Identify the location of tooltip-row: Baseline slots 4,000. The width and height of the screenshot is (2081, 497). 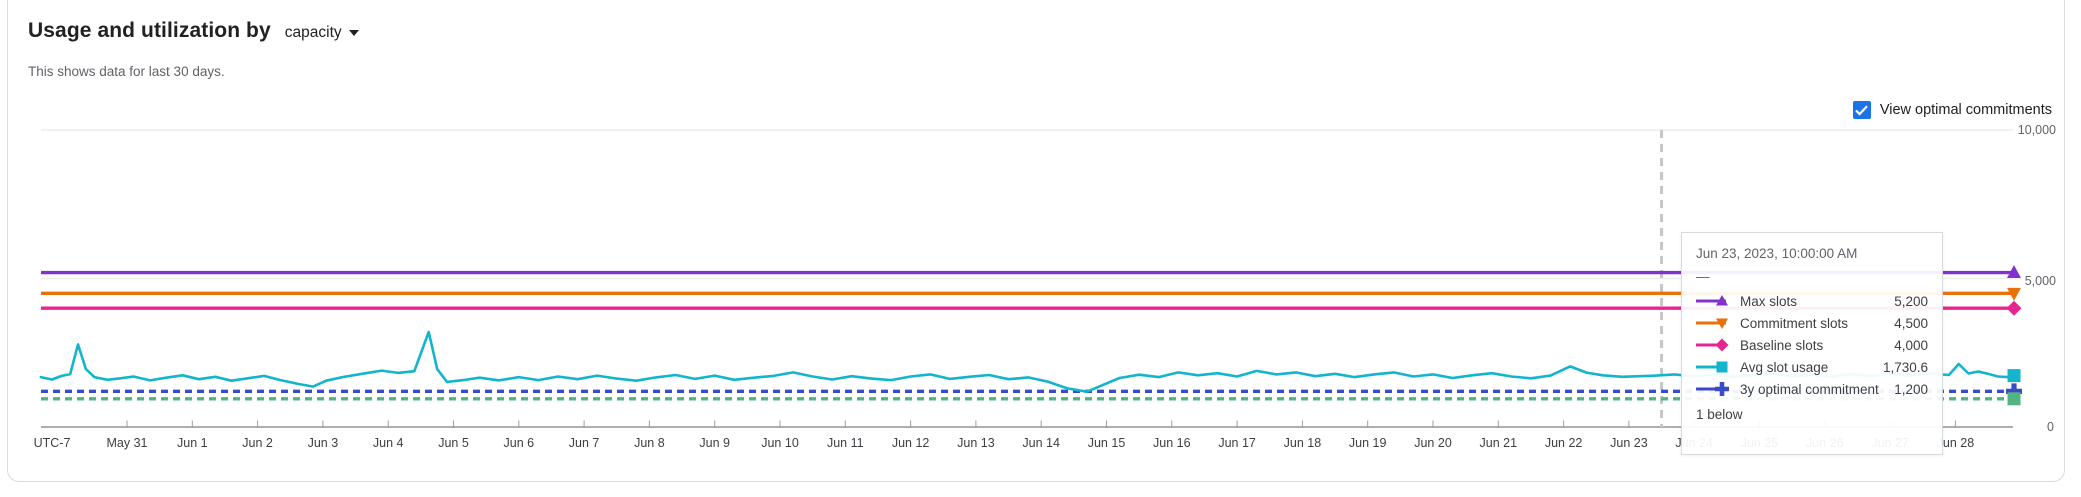
(1812, 345).